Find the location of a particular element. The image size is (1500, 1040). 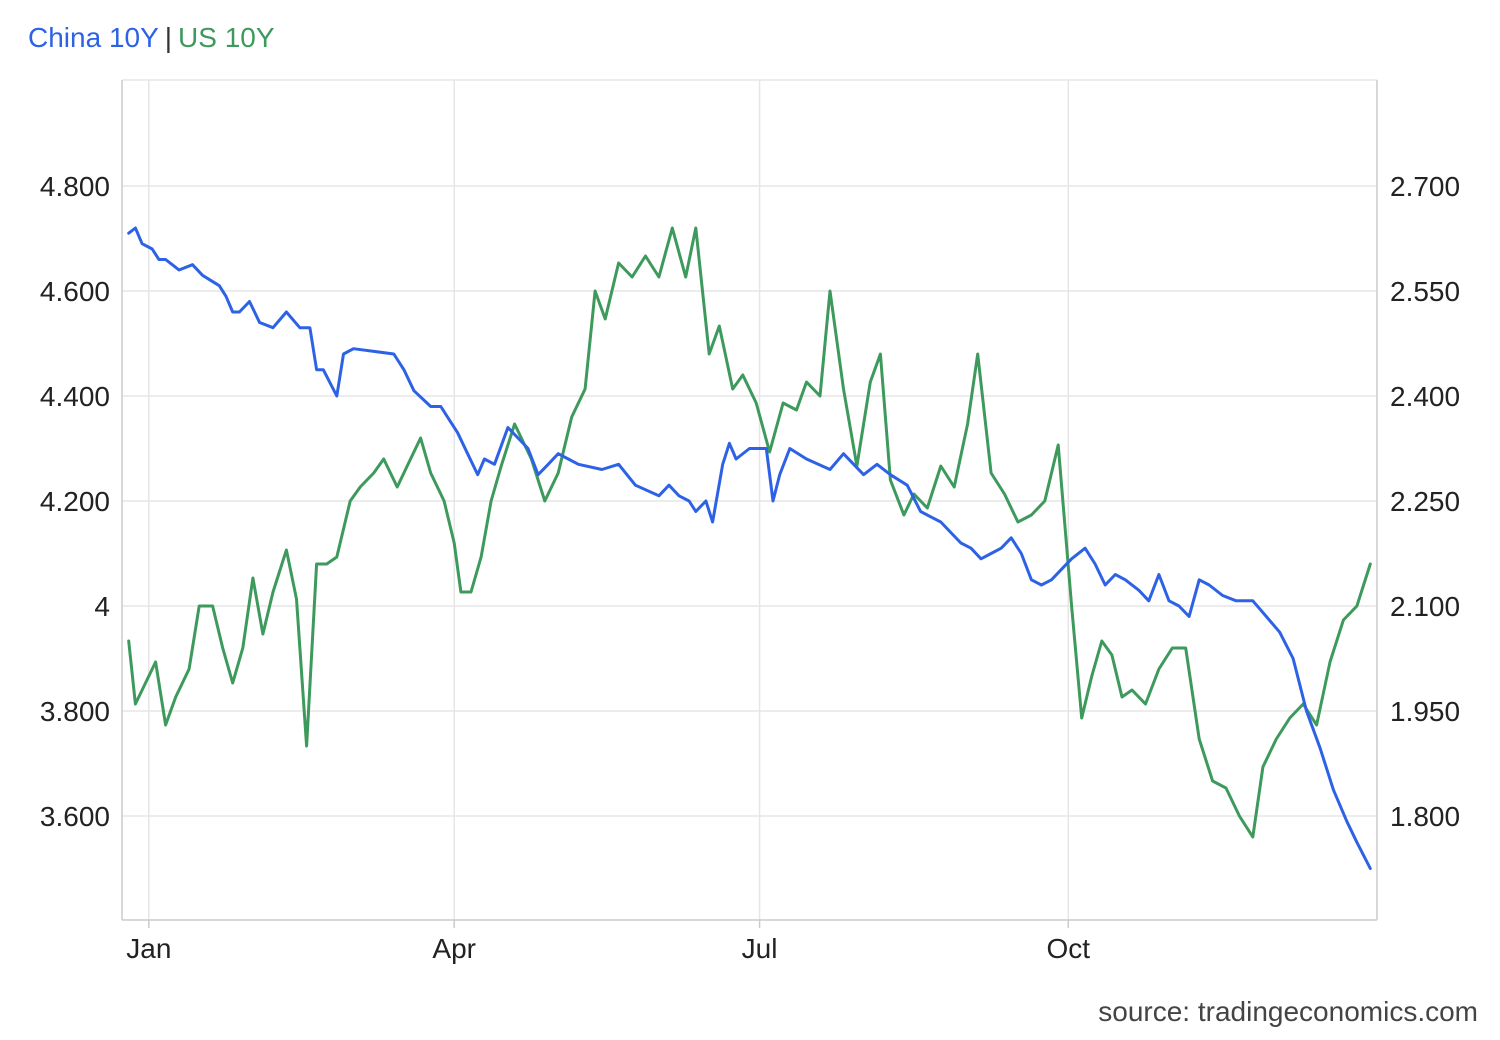

y-left-tick-label: 4.200 is located at coordinates (75, 501).